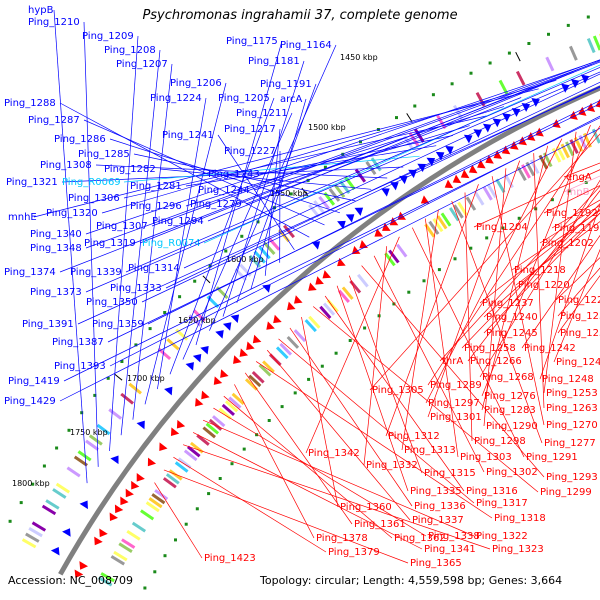 This screenshot has width=600, height=600. I want to click on left-gene-label: Ping_1307, so click(122, 226).